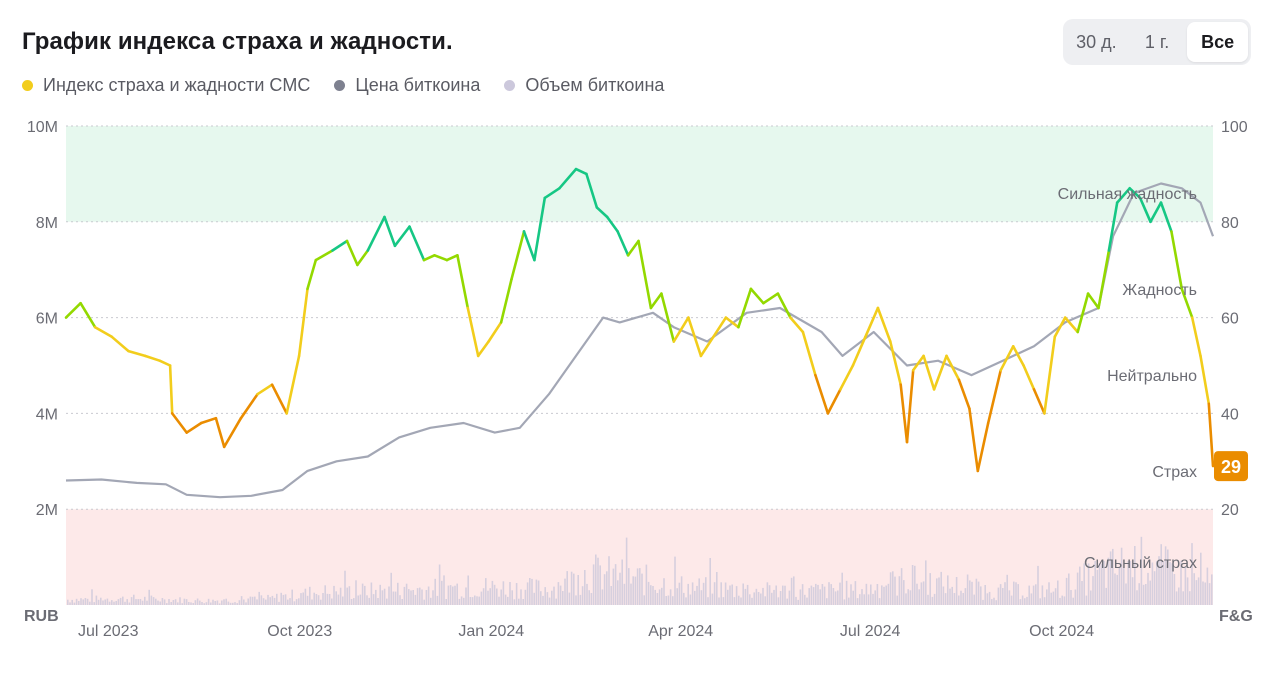  I want to click on range-30d-button: 30 д., so click(1096, 42).